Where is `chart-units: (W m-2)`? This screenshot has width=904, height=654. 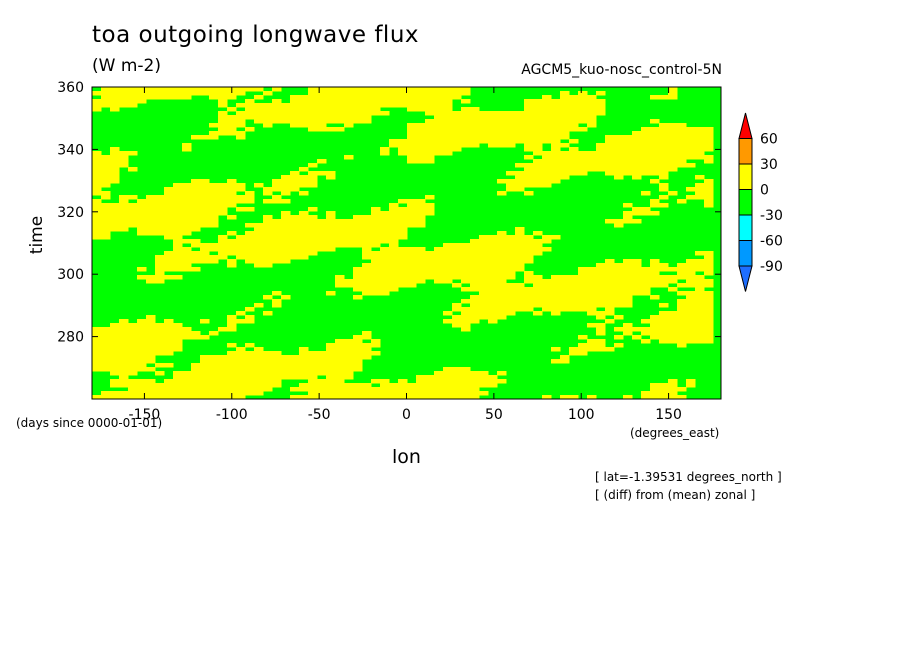
chart-units: (W m-2) is located at coordinates (126, 66).